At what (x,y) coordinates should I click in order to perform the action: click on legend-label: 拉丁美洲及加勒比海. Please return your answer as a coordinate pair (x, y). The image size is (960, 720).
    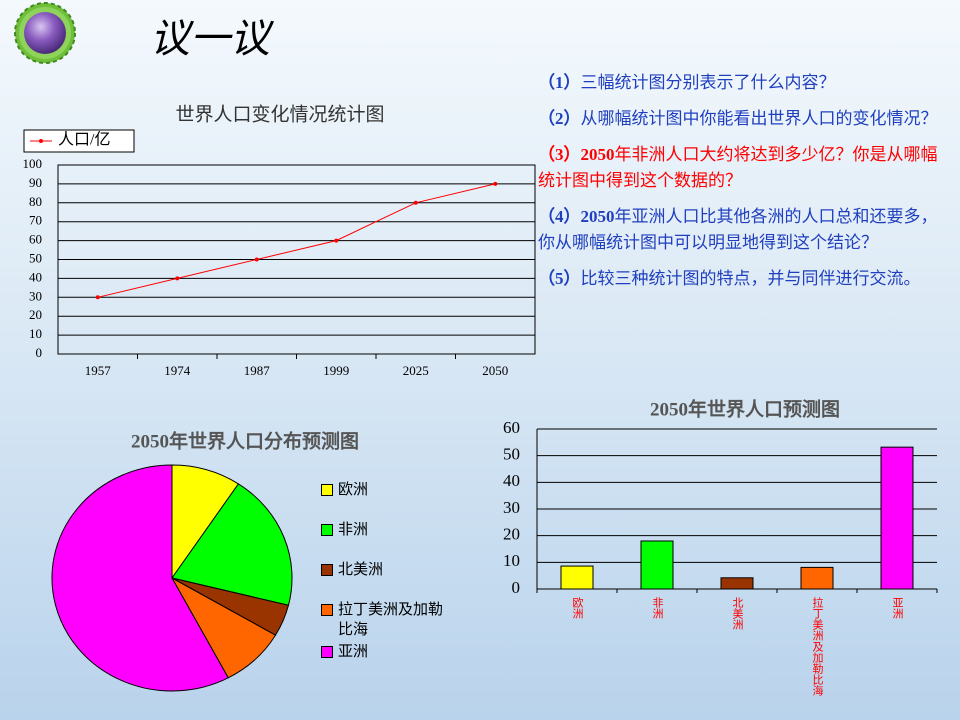
    Looking at the image, I should click on (391, 620).